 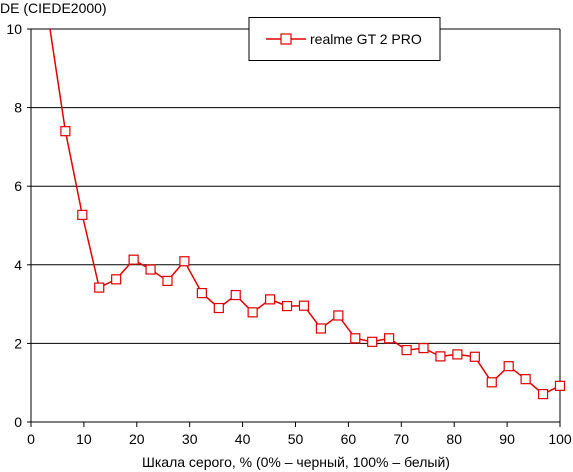 I want to click on x-tick-label: 60, so click(x=349, y=439).